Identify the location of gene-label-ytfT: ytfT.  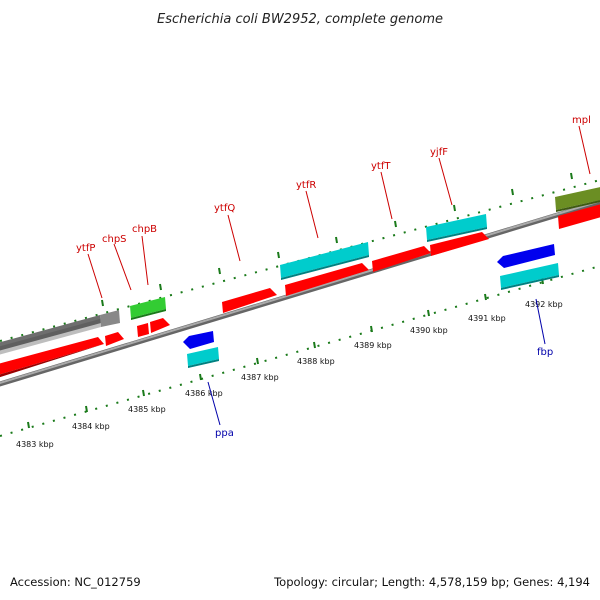
(381, 166).